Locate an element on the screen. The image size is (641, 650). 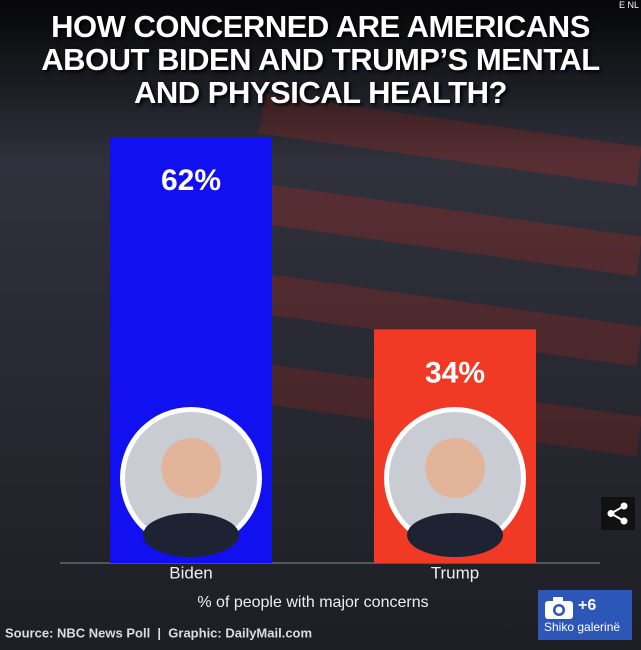
x-tick-label: Biden is located at coordinates (190, 572).